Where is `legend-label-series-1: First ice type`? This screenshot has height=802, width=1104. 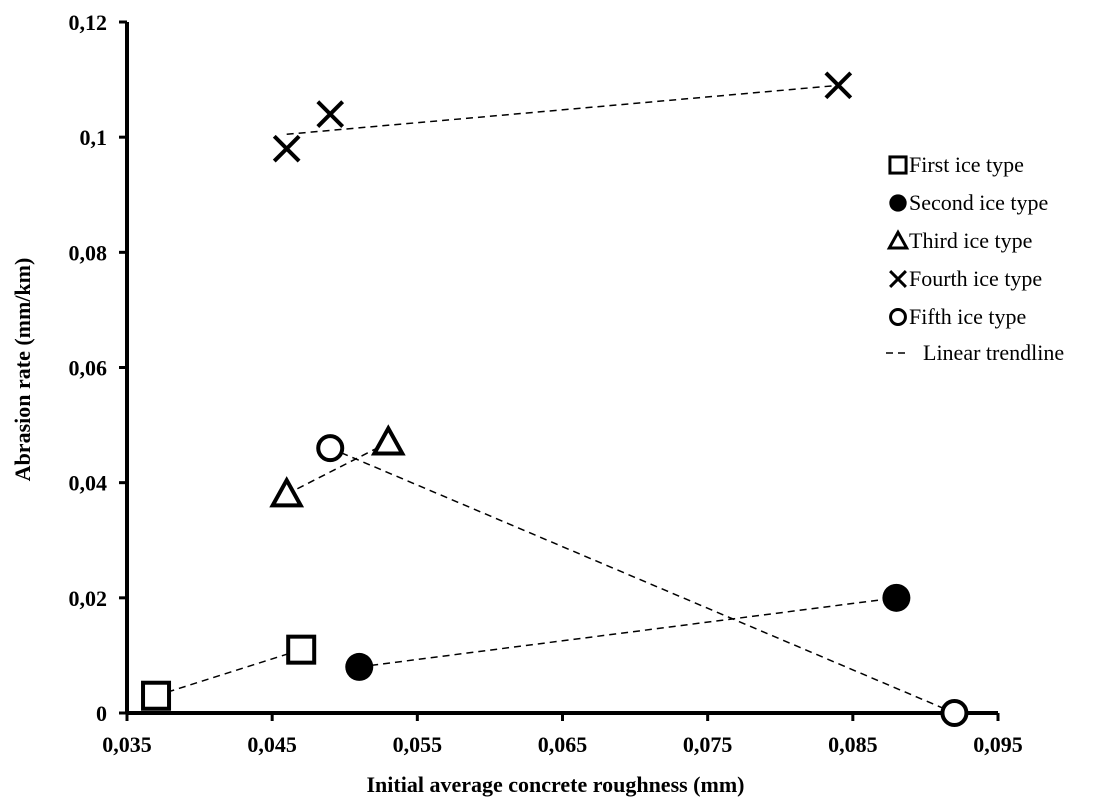
legend-label-series-1: First ice type is located at coordinates (966, 164).